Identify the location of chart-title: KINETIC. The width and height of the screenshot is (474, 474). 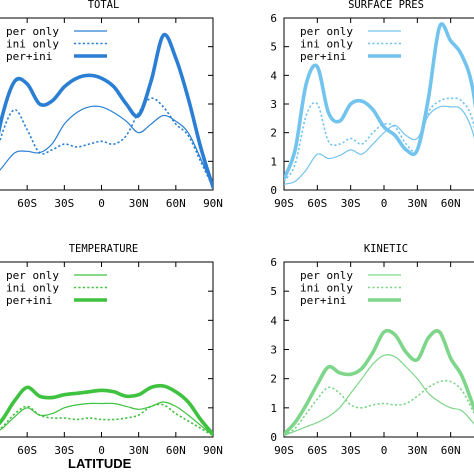
(386, 249).